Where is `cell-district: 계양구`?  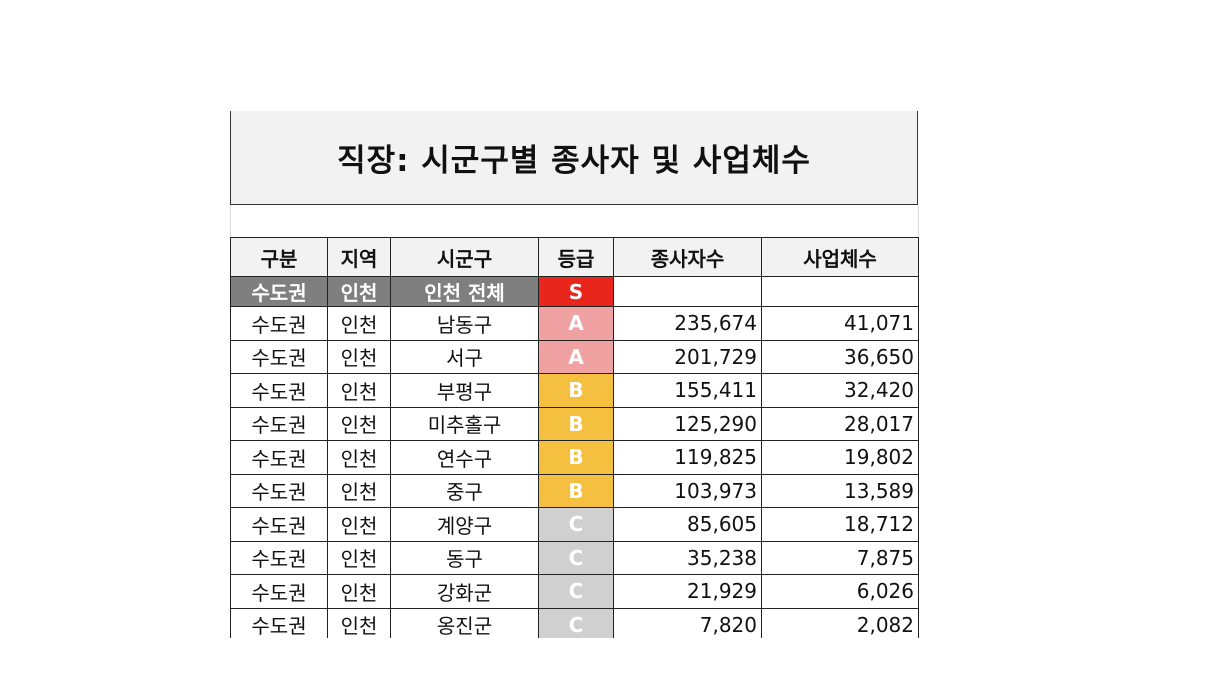 cell-district: 계양구 is located at coordinates (464, 524).